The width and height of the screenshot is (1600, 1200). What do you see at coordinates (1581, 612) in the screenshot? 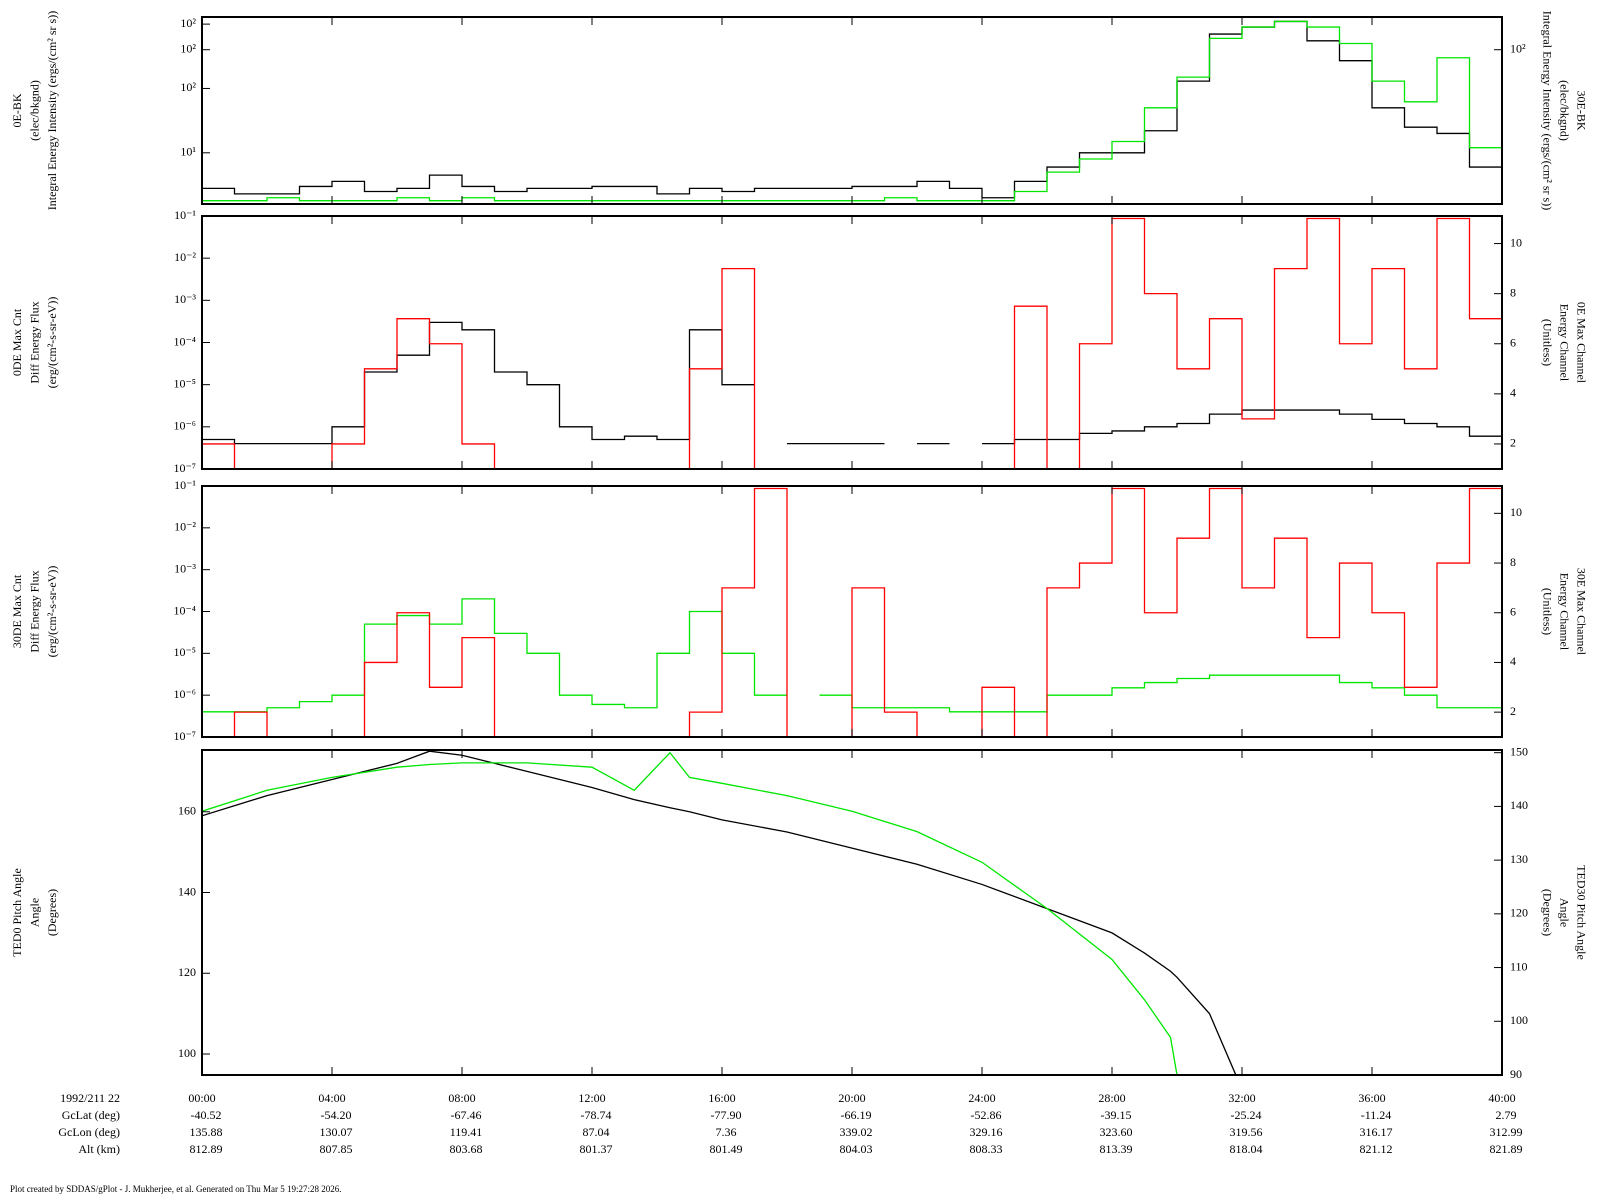
I see `y2-axis-label: 30E Max Channel` at bounding box center [1581, 612].